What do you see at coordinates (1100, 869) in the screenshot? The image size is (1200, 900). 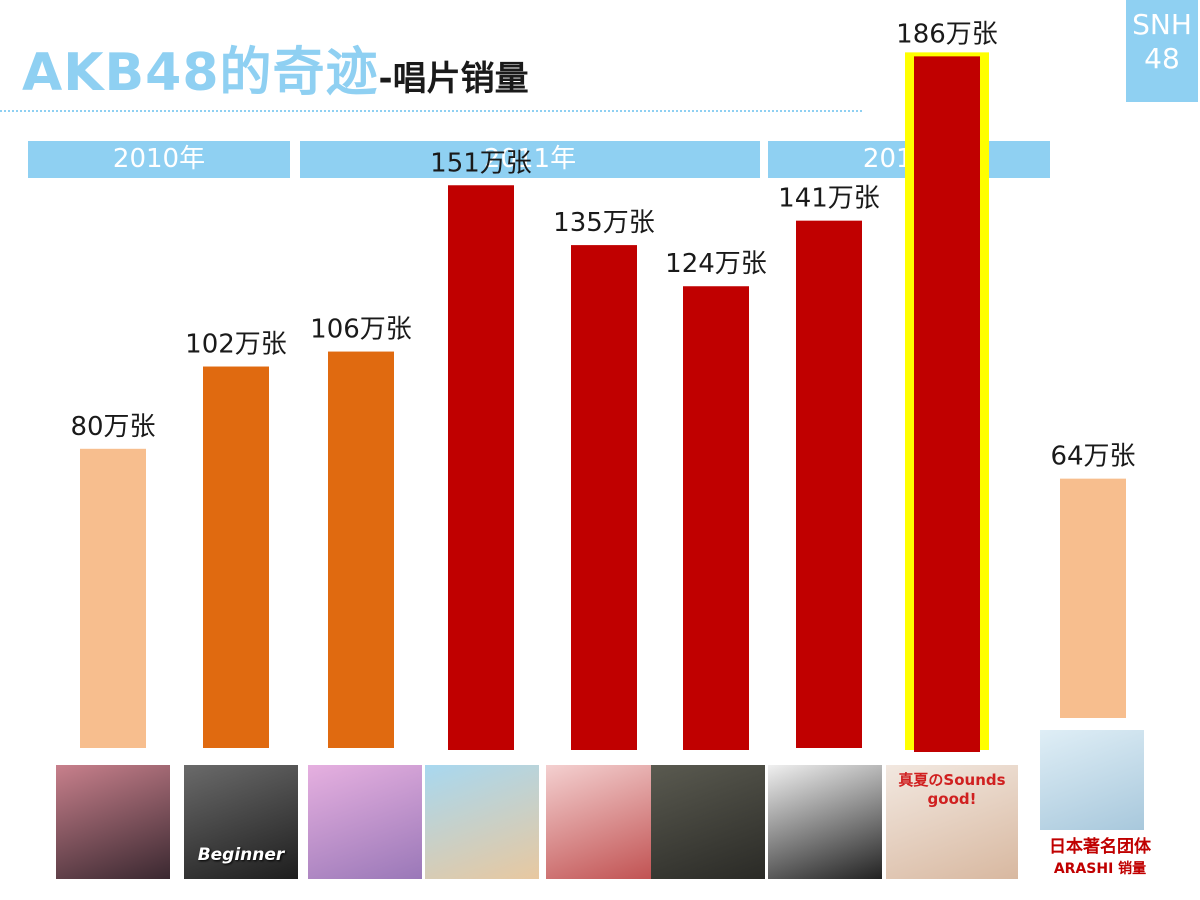 I see `arashi-note-line-2: ARASHI 销量` at bounding box center [1100, 869].